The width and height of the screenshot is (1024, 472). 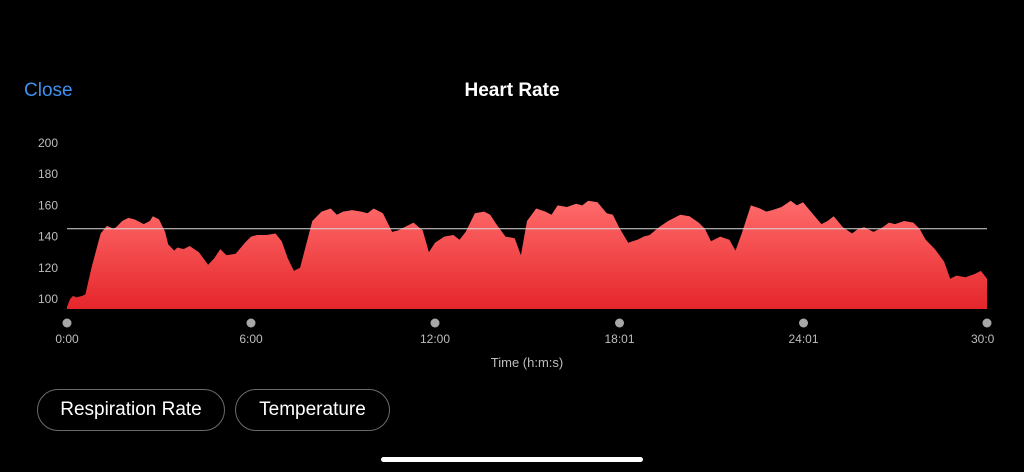 What do you see at coordinates (48, 174) in the screenshot?
I see `y-tick-label: 180` at bounding box center [48, 174].